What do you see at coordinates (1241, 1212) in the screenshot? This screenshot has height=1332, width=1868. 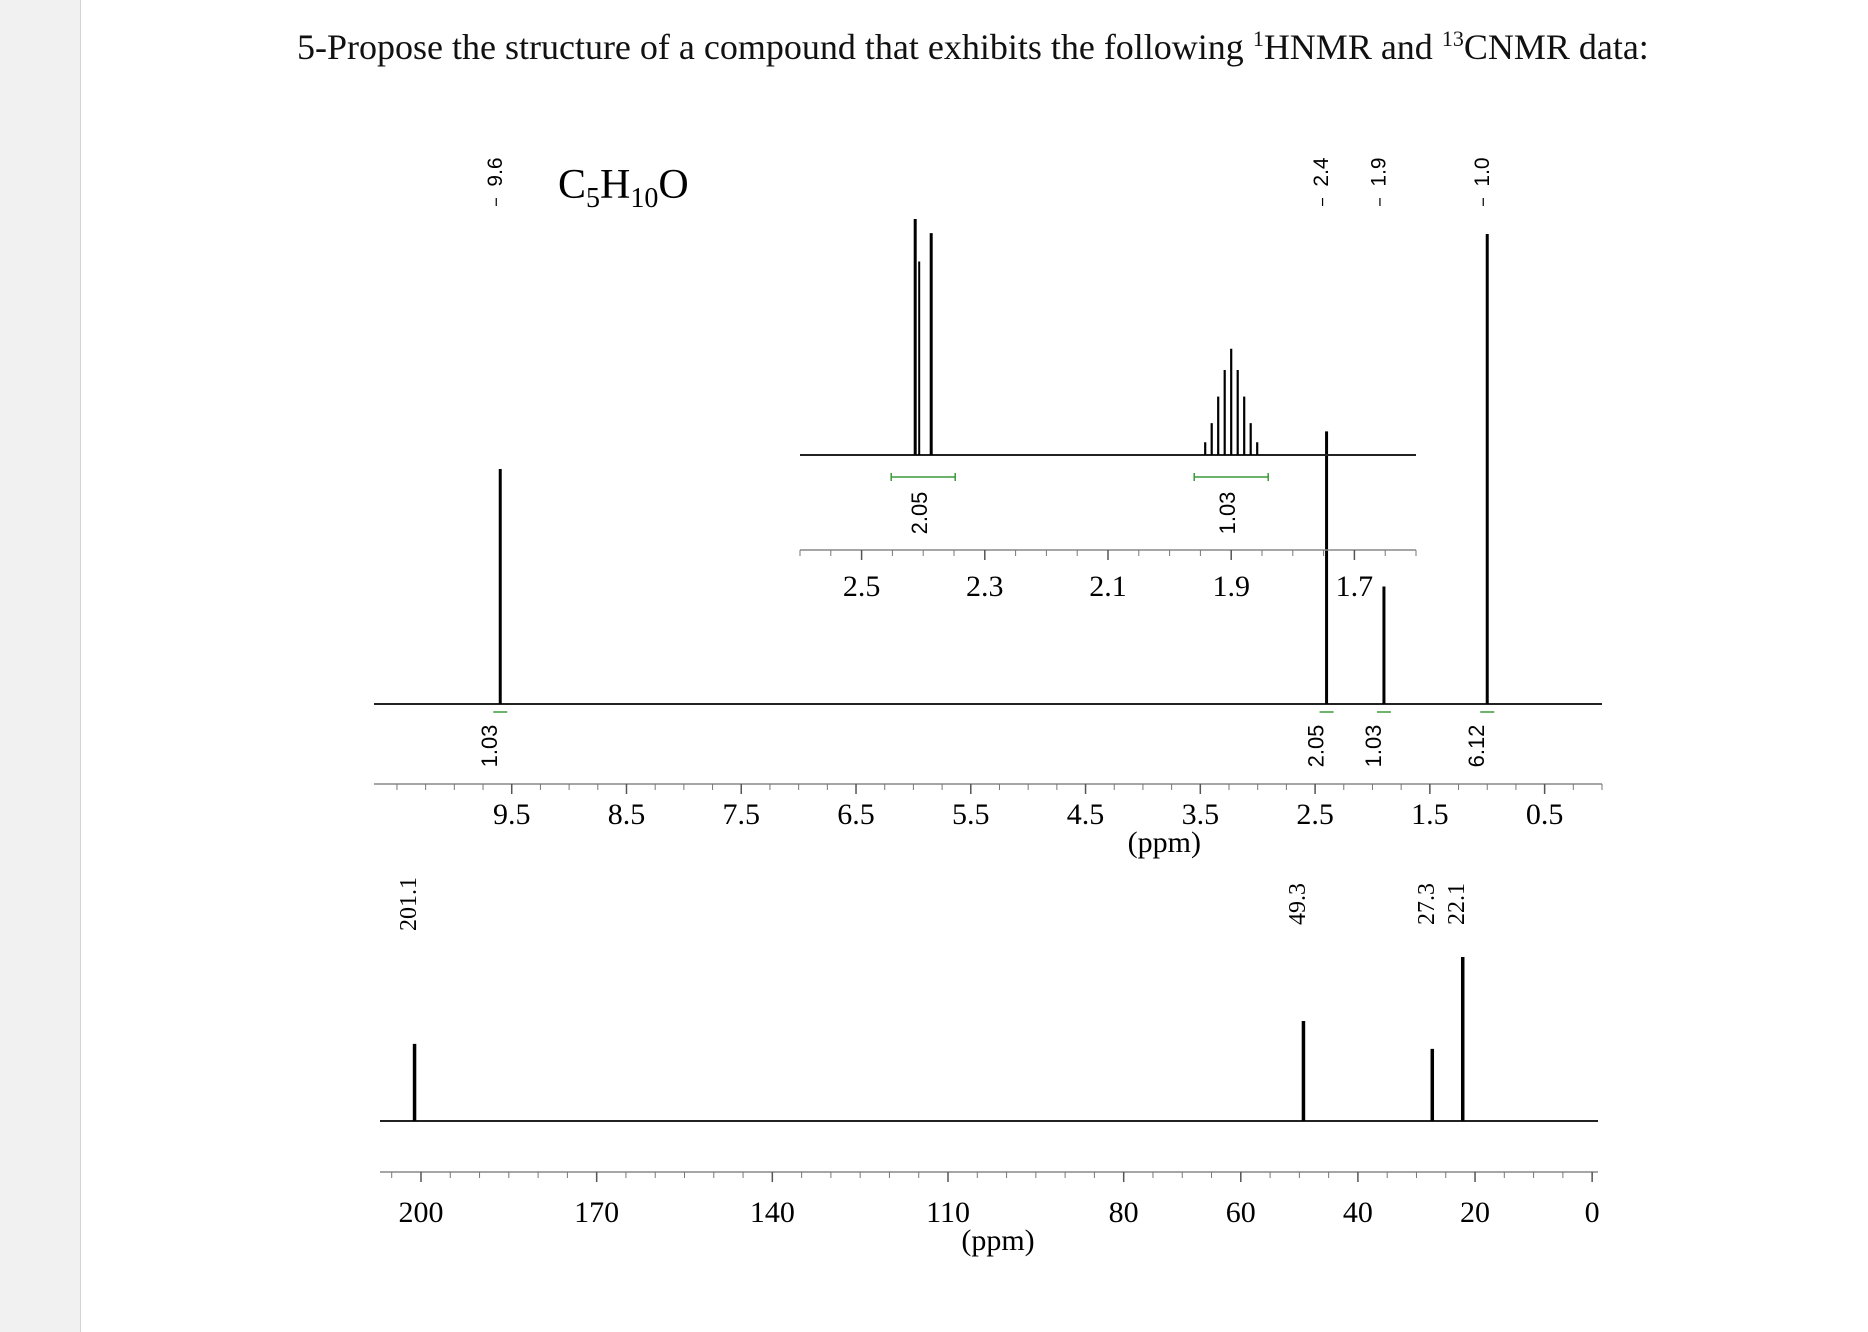 I see `c-tick-label: 60` at bounding box center [1241, 1212].